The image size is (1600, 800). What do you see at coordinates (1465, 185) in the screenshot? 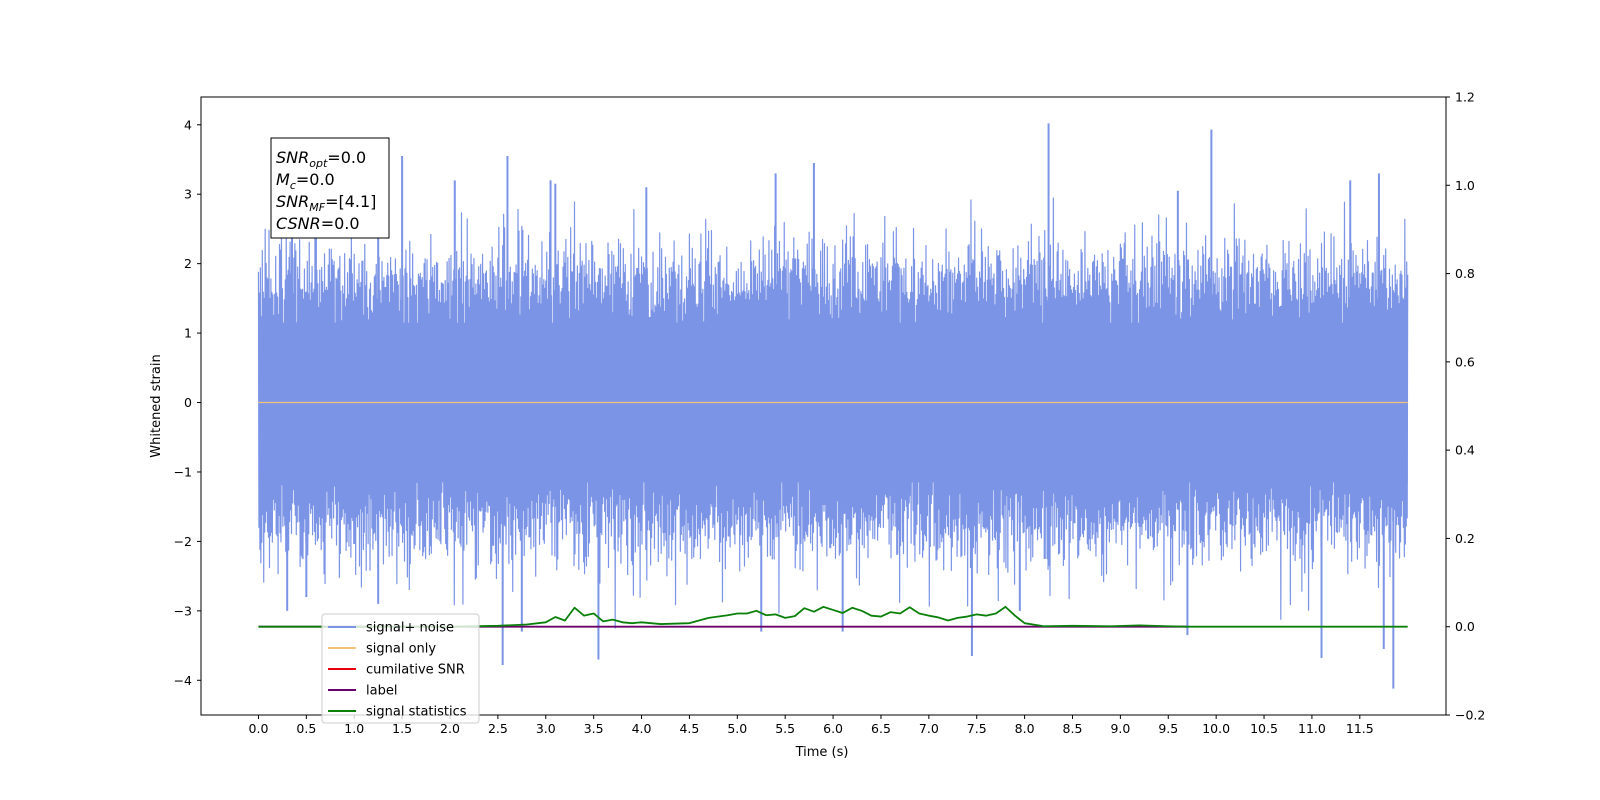
I see `y2-tick-label: 1.0` at bounding box center [1465, 185].